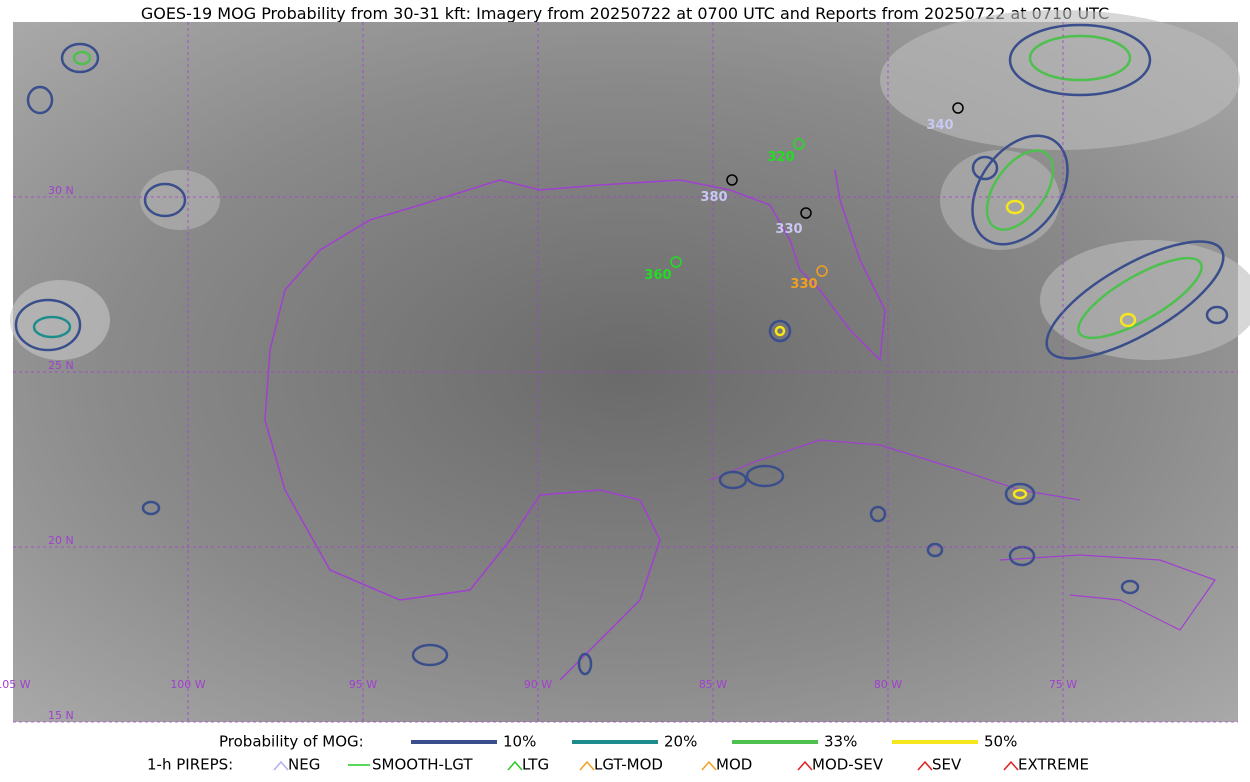 This screenshot has height=782, width=1250. Describe the element at coordinates (291, 742) in the screenshot. I see `legend-title: Probability of MOG:` at that location.